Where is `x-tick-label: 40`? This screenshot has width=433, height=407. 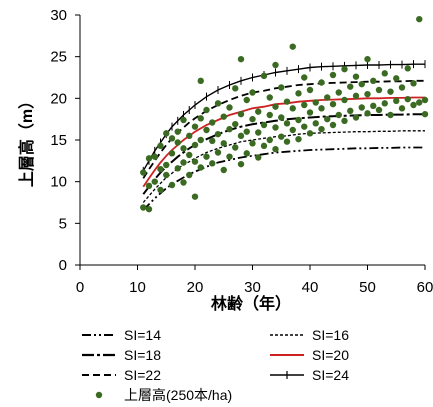
x-tick-label: 40 is located at coordinates (310, 287).